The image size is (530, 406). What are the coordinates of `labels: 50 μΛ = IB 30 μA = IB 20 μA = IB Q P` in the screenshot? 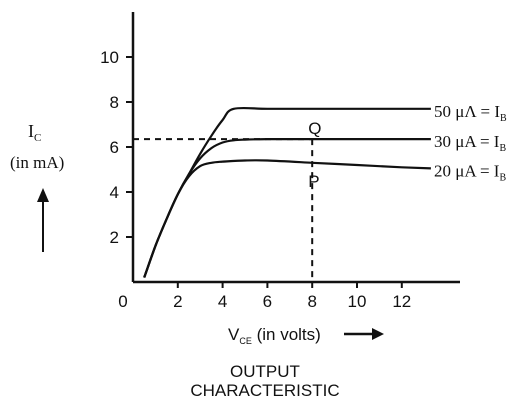 It's located at (407, 146).